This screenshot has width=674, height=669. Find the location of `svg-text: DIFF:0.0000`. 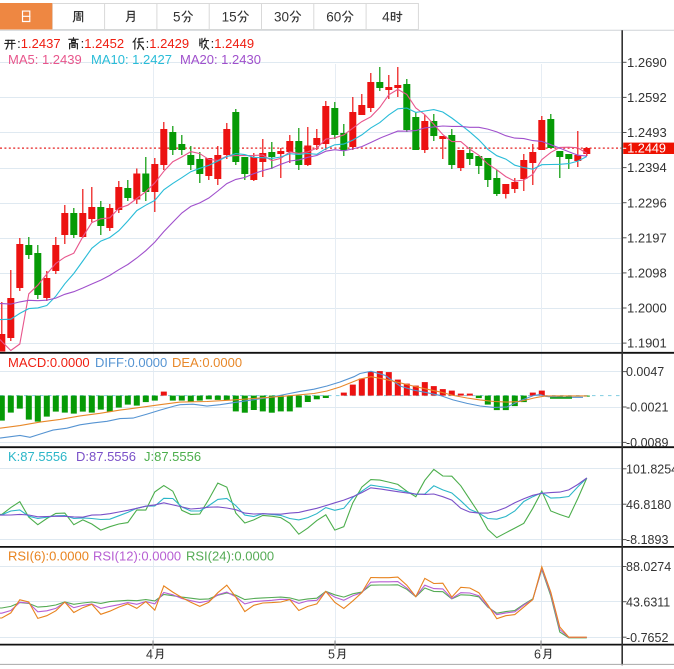

svg-text: DIFF:0.0000 is located at coordinates (131, 362).